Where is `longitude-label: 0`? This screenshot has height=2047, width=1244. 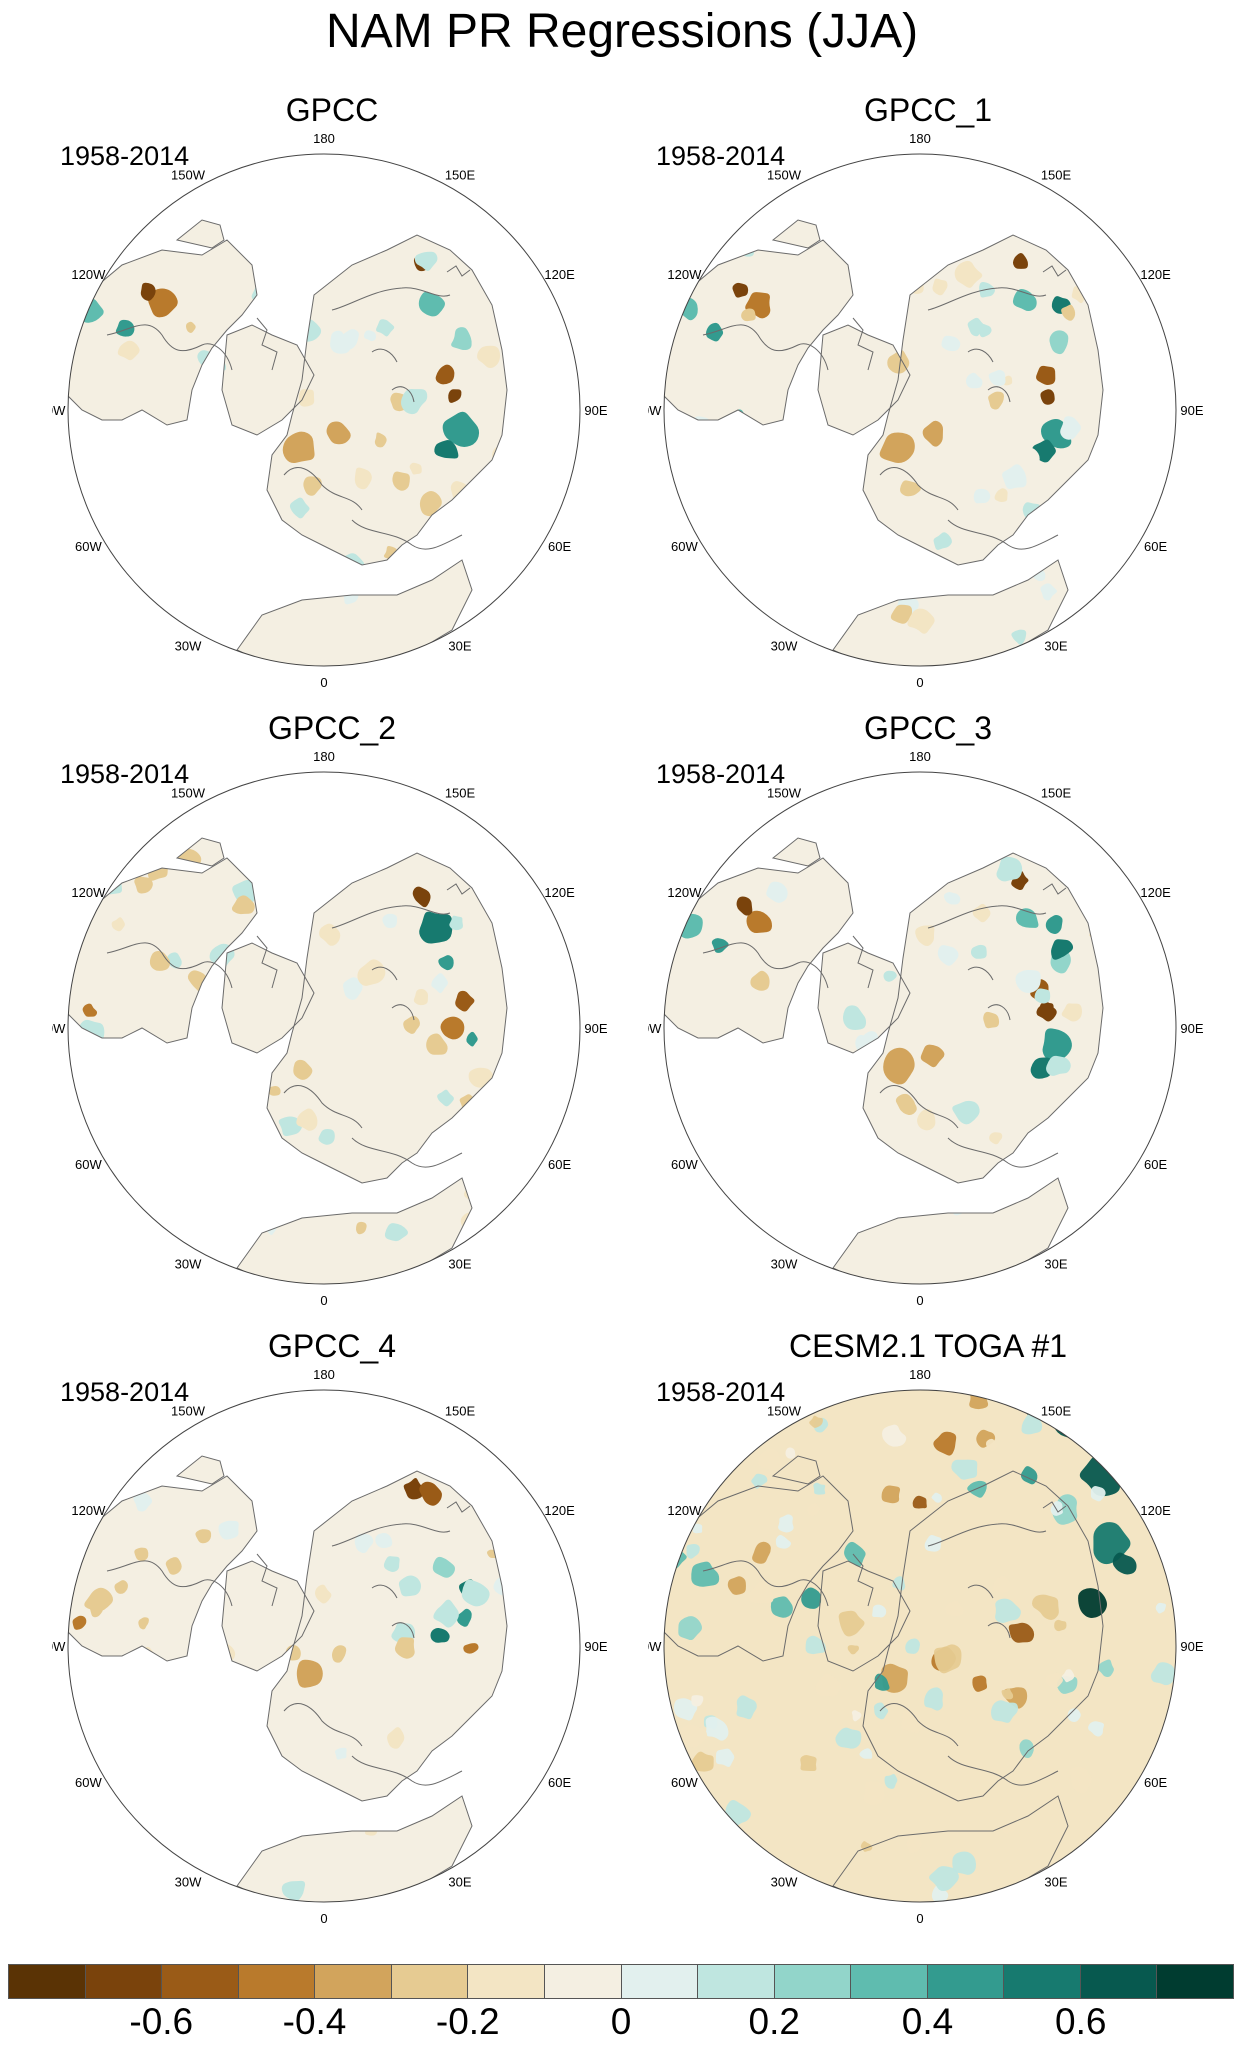 longitude-label: 0 is located at coordinates (919, 1300).